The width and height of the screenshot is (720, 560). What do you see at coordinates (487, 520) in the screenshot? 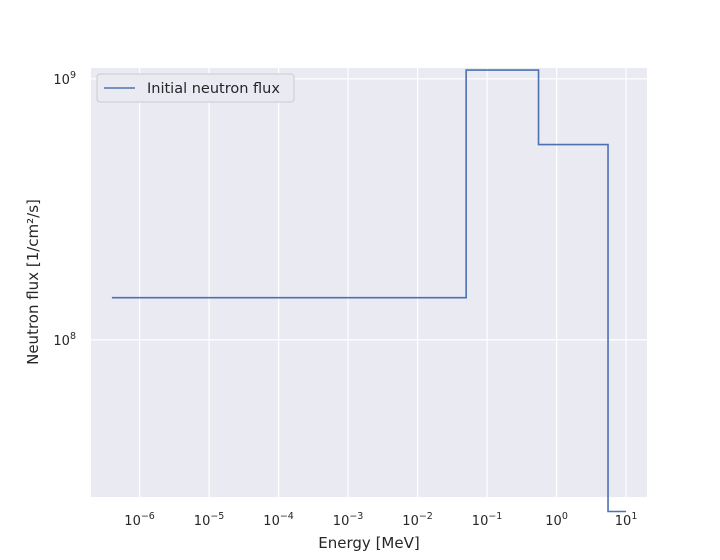
I see `x-tick-label: 10⁻¹` at bounding box center [487, 520].